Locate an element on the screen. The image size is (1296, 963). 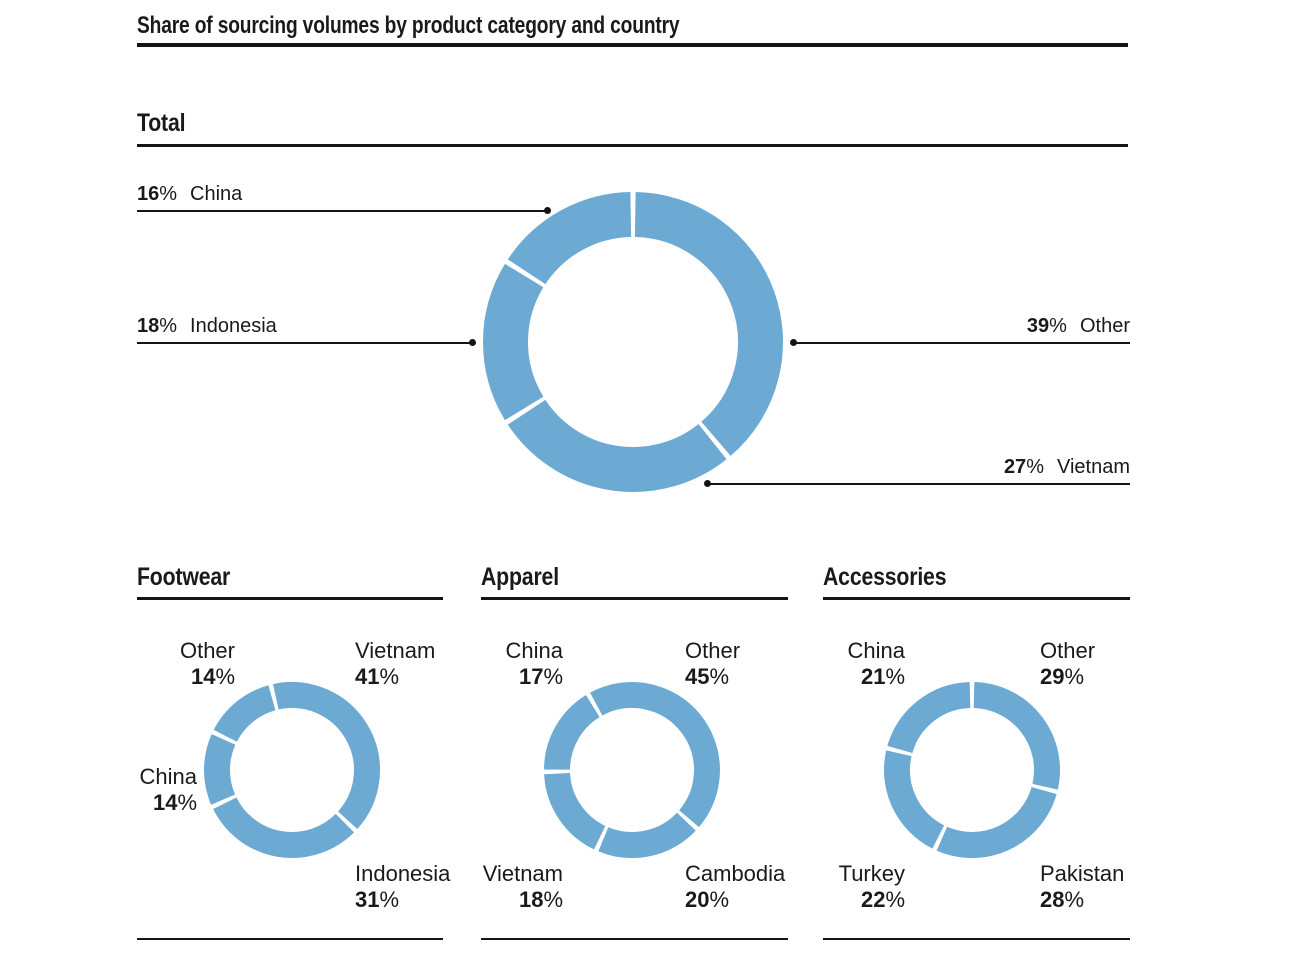
footwear-label-china: China 14% is located at coordinates (168, 790).